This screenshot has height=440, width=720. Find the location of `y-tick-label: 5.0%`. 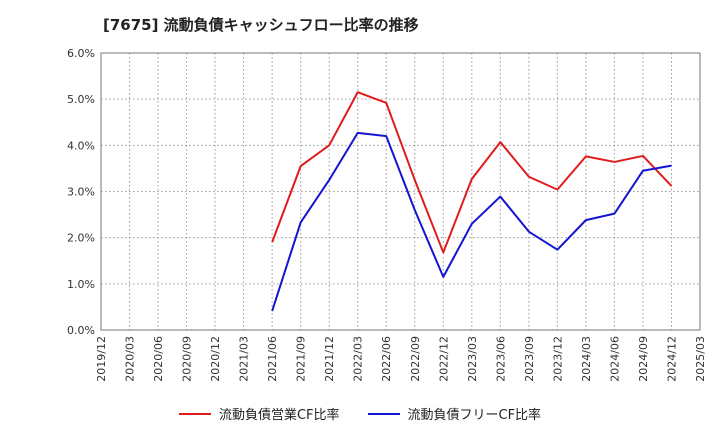

y-tick-label: 5.0% is located at coordinates (81, 99).